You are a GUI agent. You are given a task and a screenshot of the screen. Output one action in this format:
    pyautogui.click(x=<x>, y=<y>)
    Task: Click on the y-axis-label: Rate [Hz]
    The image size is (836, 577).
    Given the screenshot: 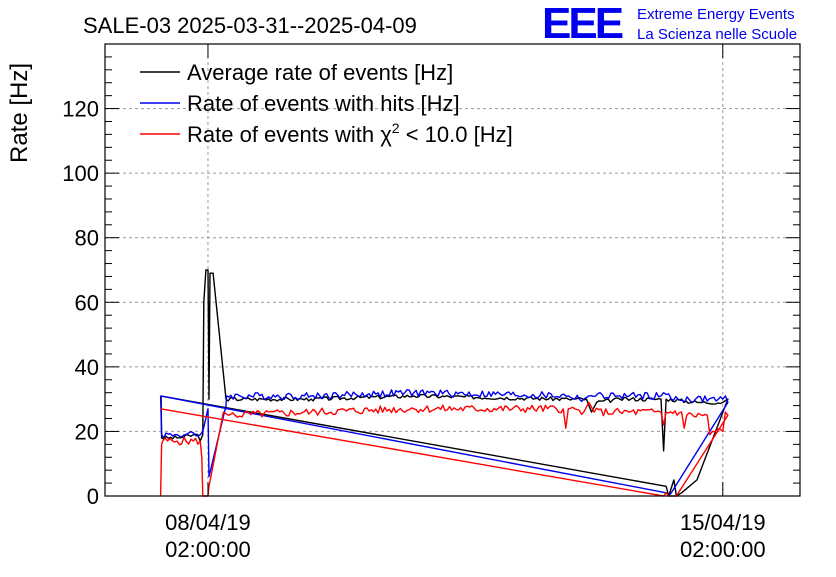 What is the action you would take?
    pyautogui.click(x=19, y=113)
    